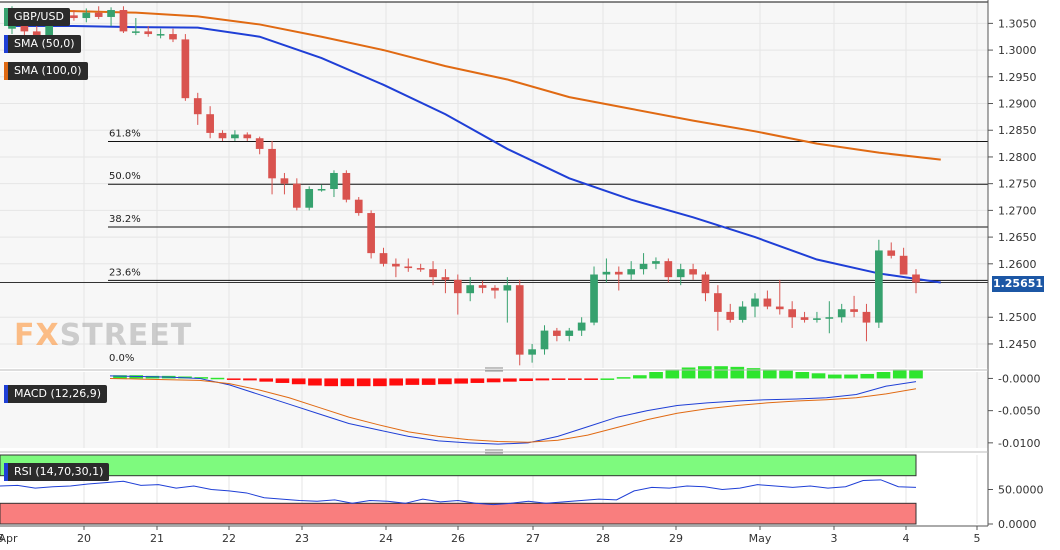 This screenshot has width=1060, height=550. What do you see at coordinates (458, 513) in the screenshot?
I see `rsi-oversold-zone` at bounding box center [458, 513].